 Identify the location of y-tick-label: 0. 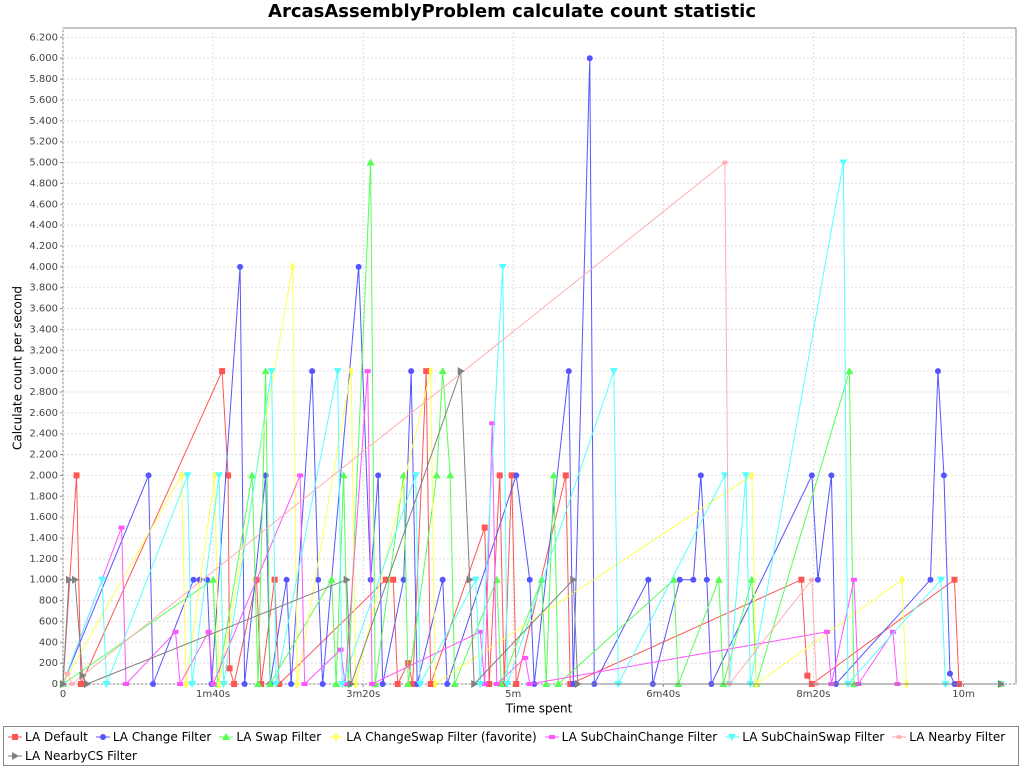
(55, 684).